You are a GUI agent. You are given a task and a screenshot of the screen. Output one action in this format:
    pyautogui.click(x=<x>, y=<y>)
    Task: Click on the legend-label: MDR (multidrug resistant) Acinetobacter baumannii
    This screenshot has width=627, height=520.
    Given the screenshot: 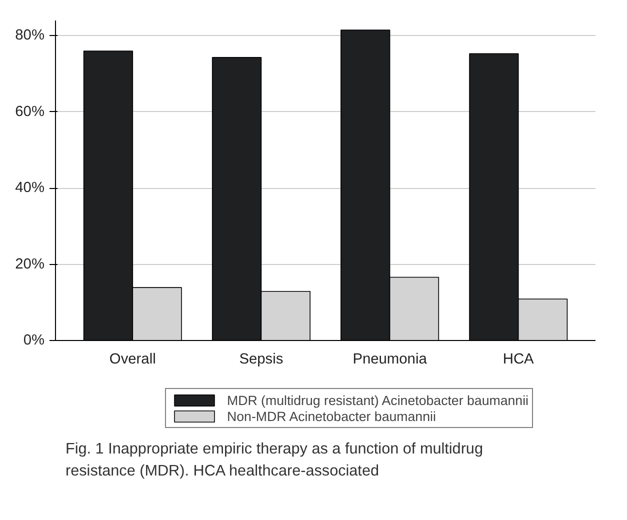 What is the action you would take?
    pyautogui.click(x=377, y=400)
    